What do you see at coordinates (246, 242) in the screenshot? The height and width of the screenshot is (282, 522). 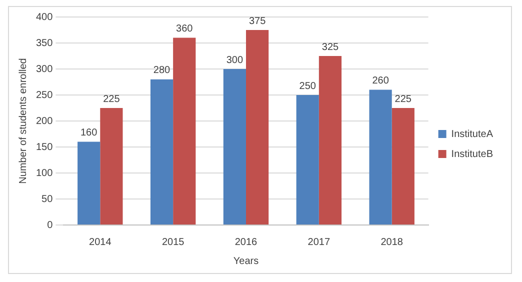 I see `x-tick-label: 2016` at bounding box center [246, 242].